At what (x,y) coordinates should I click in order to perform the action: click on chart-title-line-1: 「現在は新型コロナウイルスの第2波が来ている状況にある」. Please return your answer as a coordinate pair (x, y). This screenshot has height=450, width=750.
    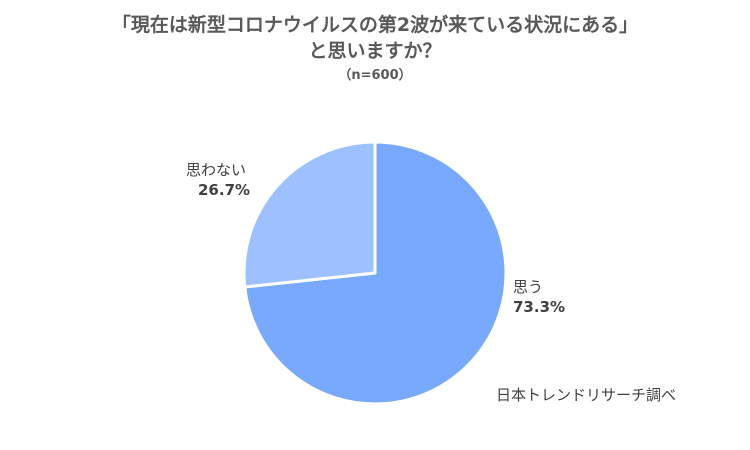
    Looking at the image, I should click on (375, 25).